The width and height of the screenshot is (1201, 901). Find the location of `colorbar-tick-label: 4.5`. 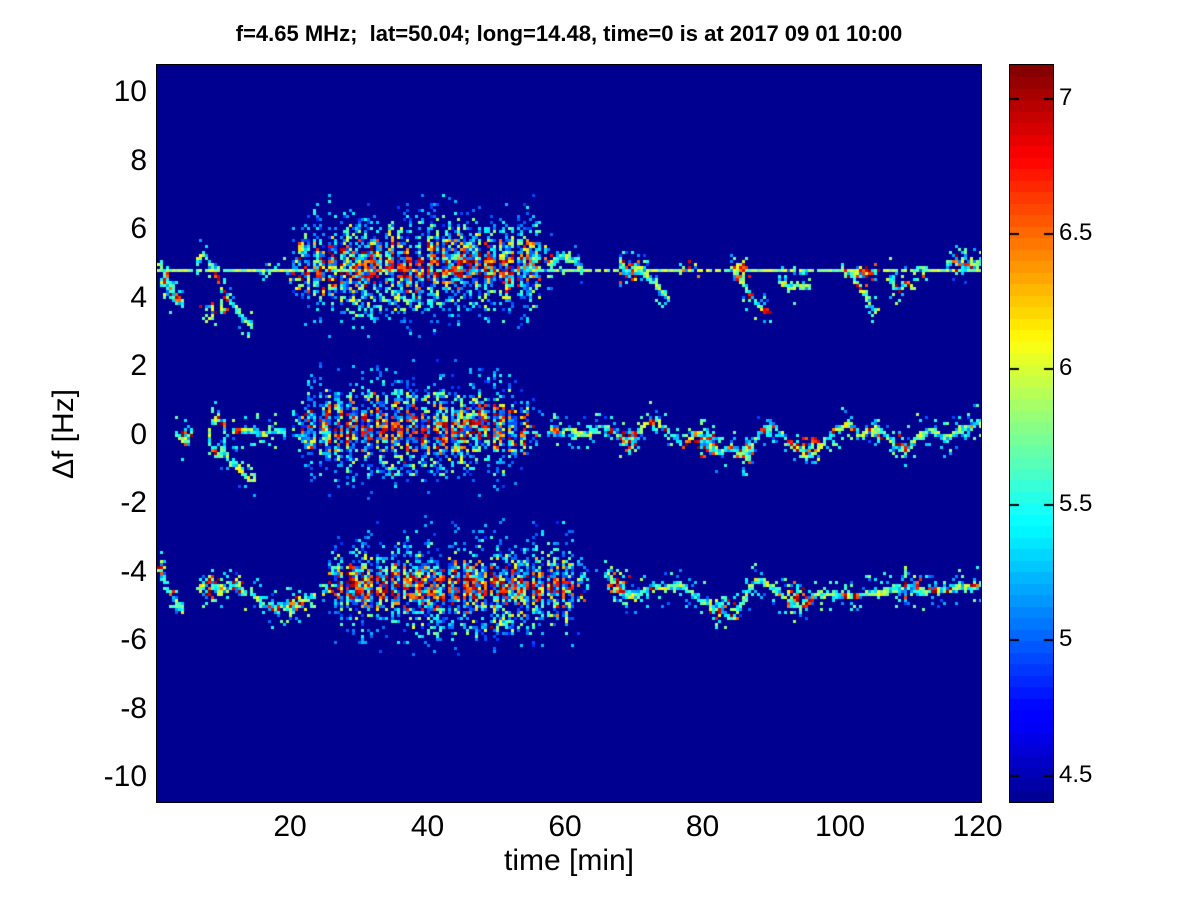

colorbar-tick-label: 4.5 is located at coordinates (1076, 774).